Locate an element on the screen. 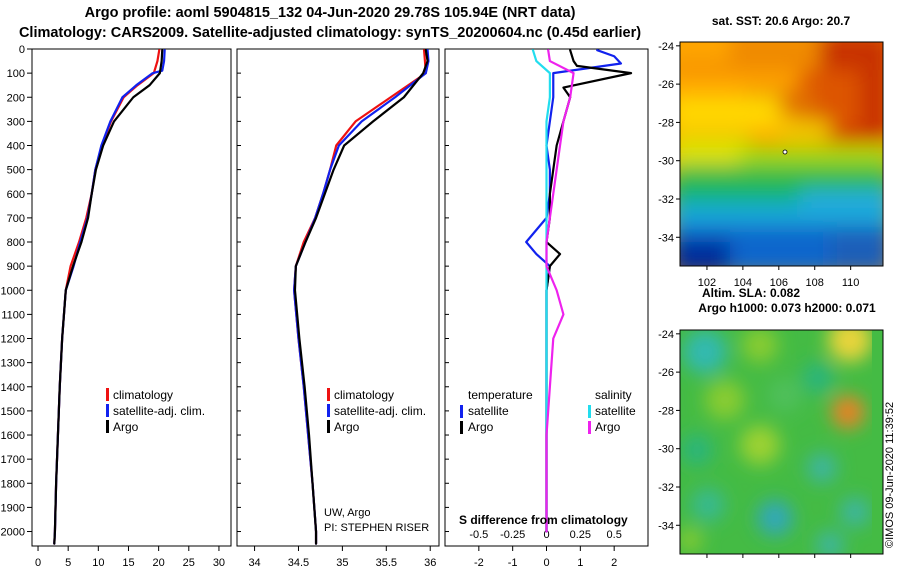 The width and height of the screenshot is (900, 580). temperature-legend: climatology satellite-adj. clim. Argo is located at coordinates (155, 411).